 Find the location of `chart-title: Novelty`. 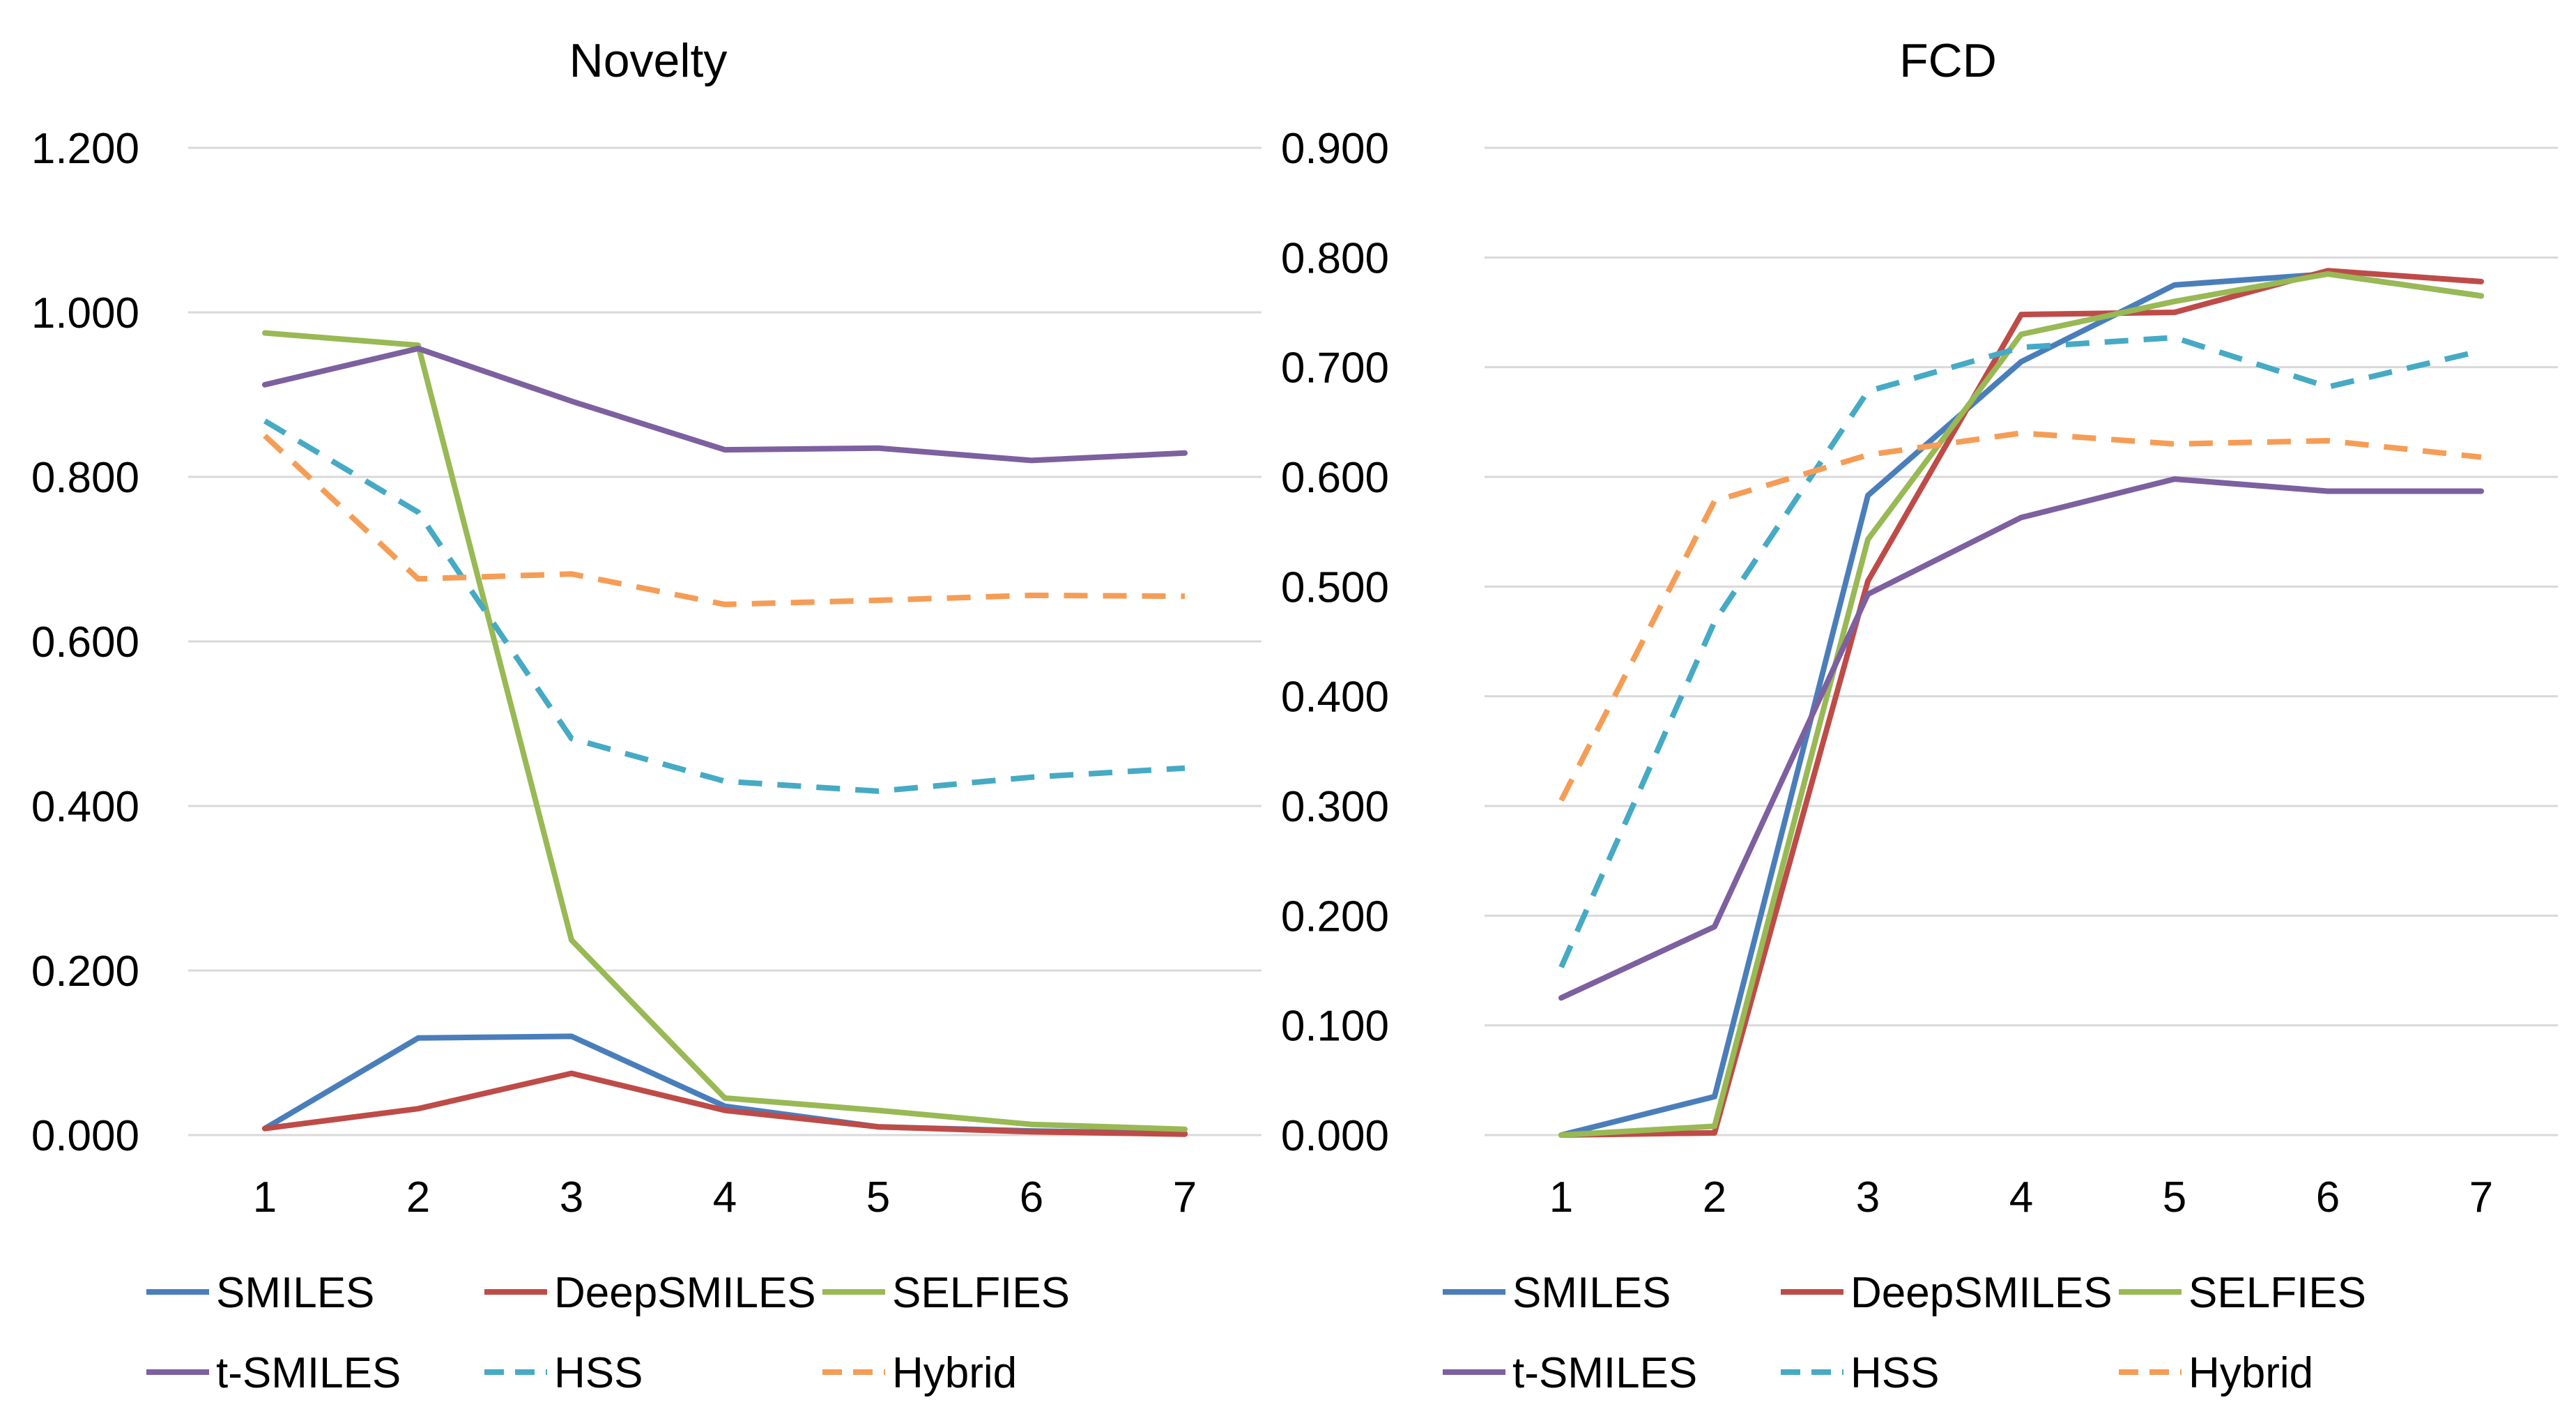

chart-title: Novelty is located at coordinates (648, 60).